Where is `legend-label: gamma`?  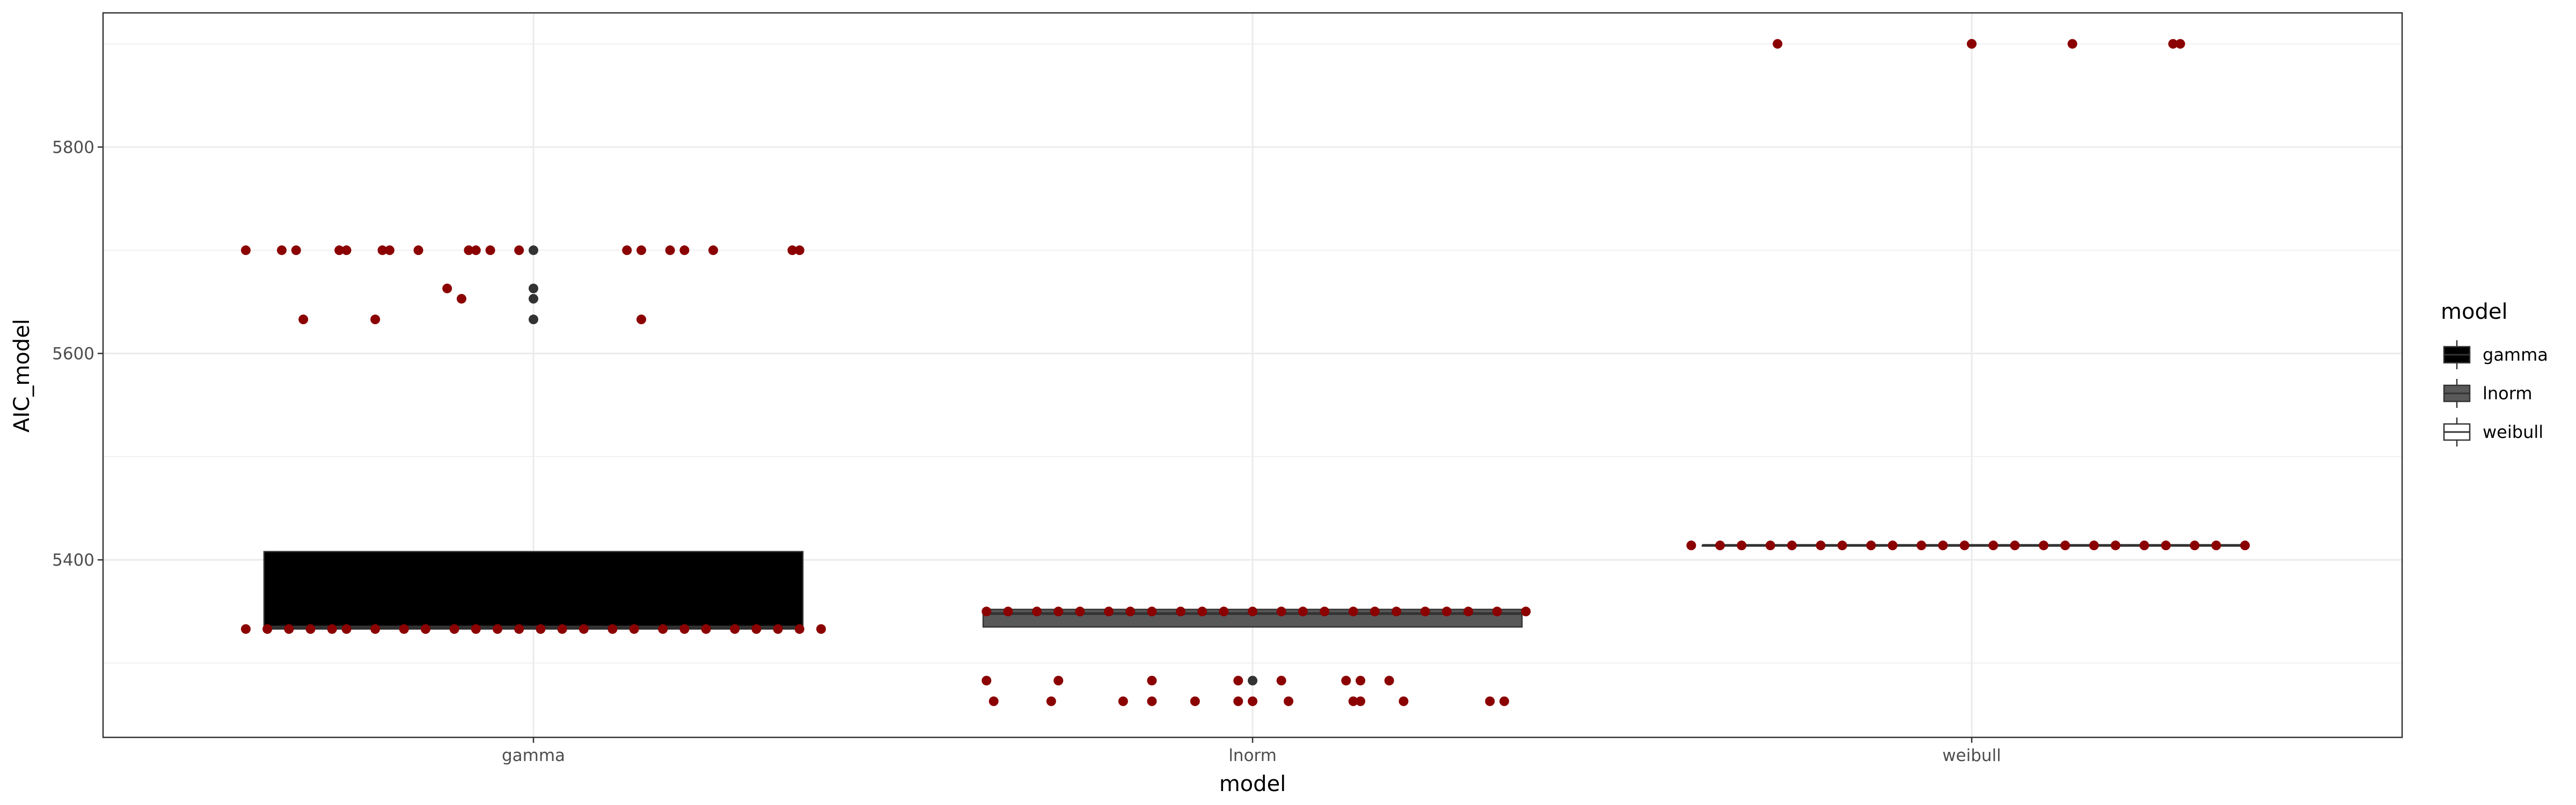
legend-label: gamma is located at coordinates (2515, 355).